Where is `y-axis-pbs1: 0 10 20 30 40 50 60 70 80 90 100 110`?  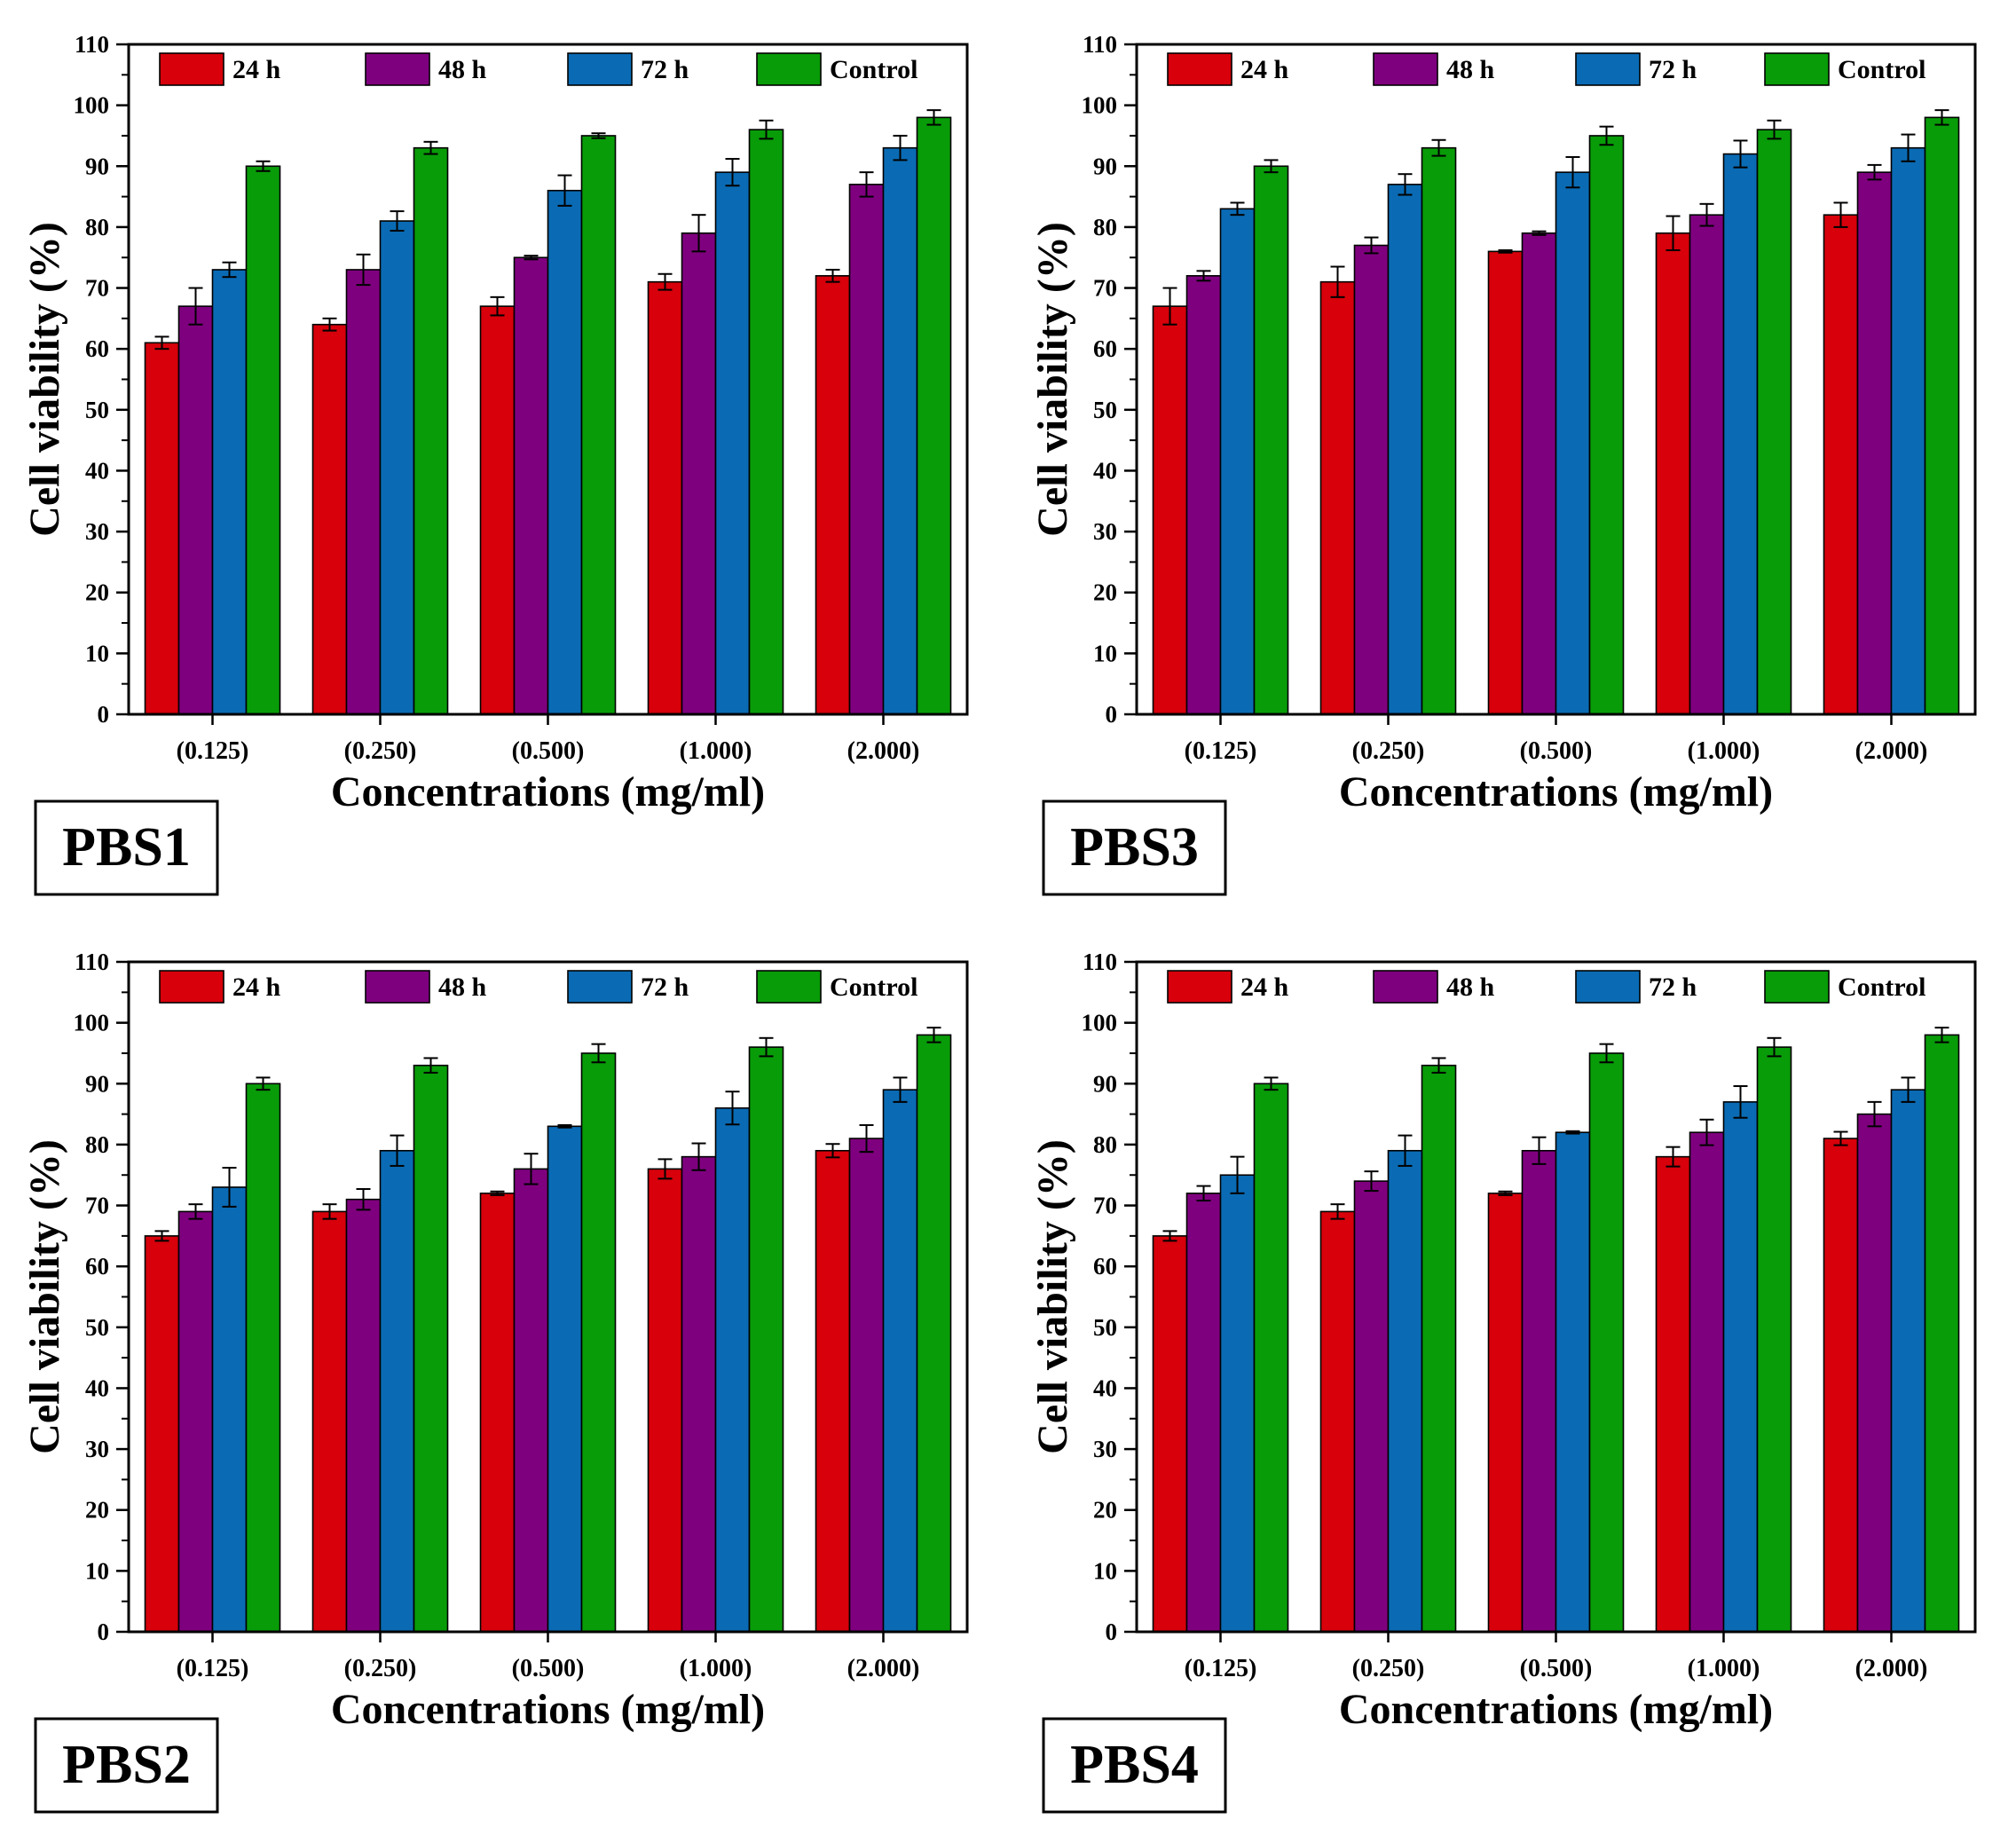 y-axis-pbs1: 0 10 20 30 40 50 60 70 80 90 100 110 is located at coordinates (101, 379).